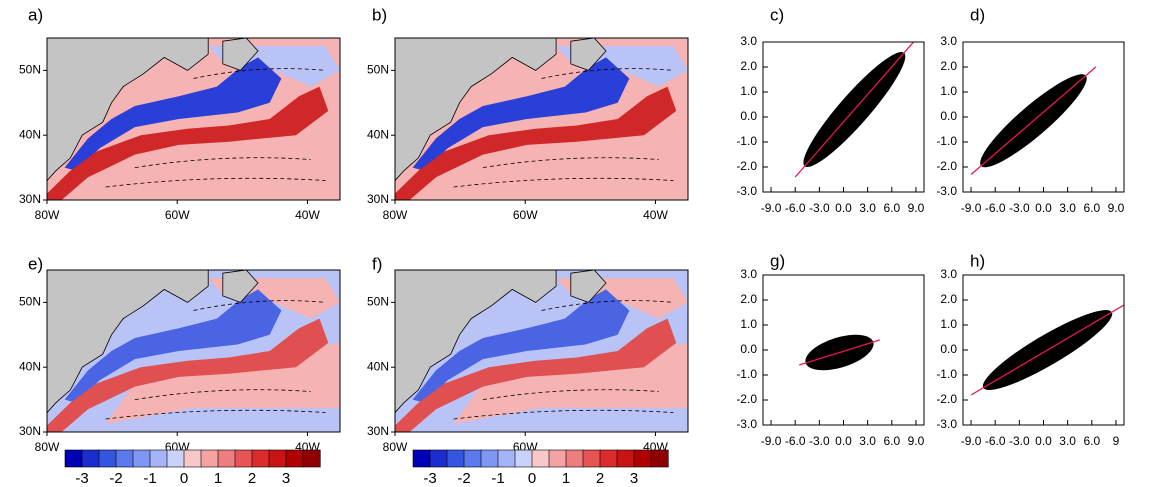 Image resolution: width=1153 pixels, height=487 pixels. I want to click on colorbar-label: 3, so click(286, 478).